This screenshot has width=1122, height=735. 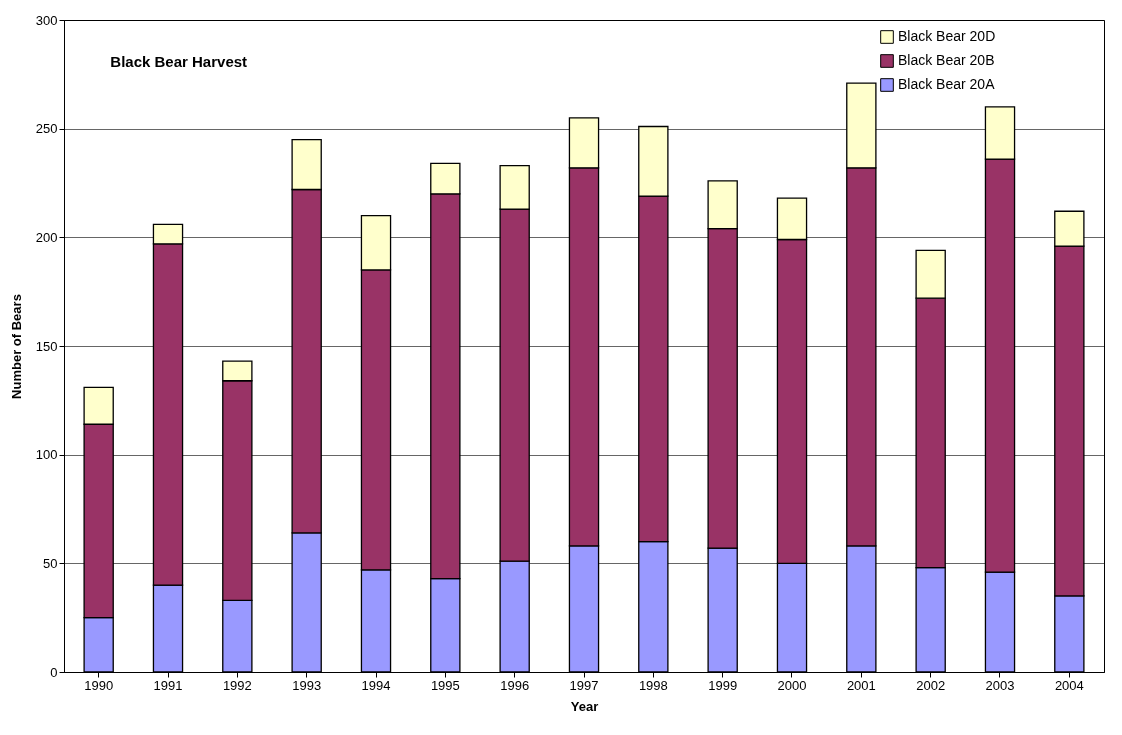 I want to click on x-tick-label: 2000, so click(x=792, y=685).